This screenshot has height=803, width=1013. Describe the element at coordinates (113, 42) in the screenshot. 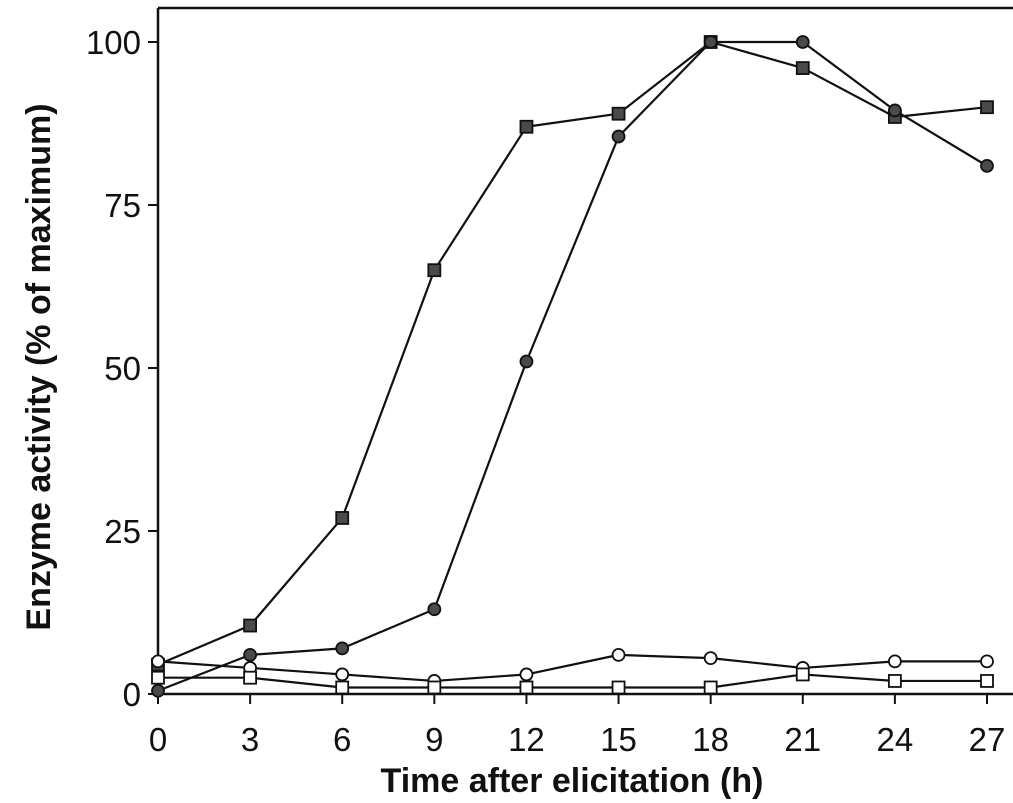

I see `y-tick-label: 100` at that location.